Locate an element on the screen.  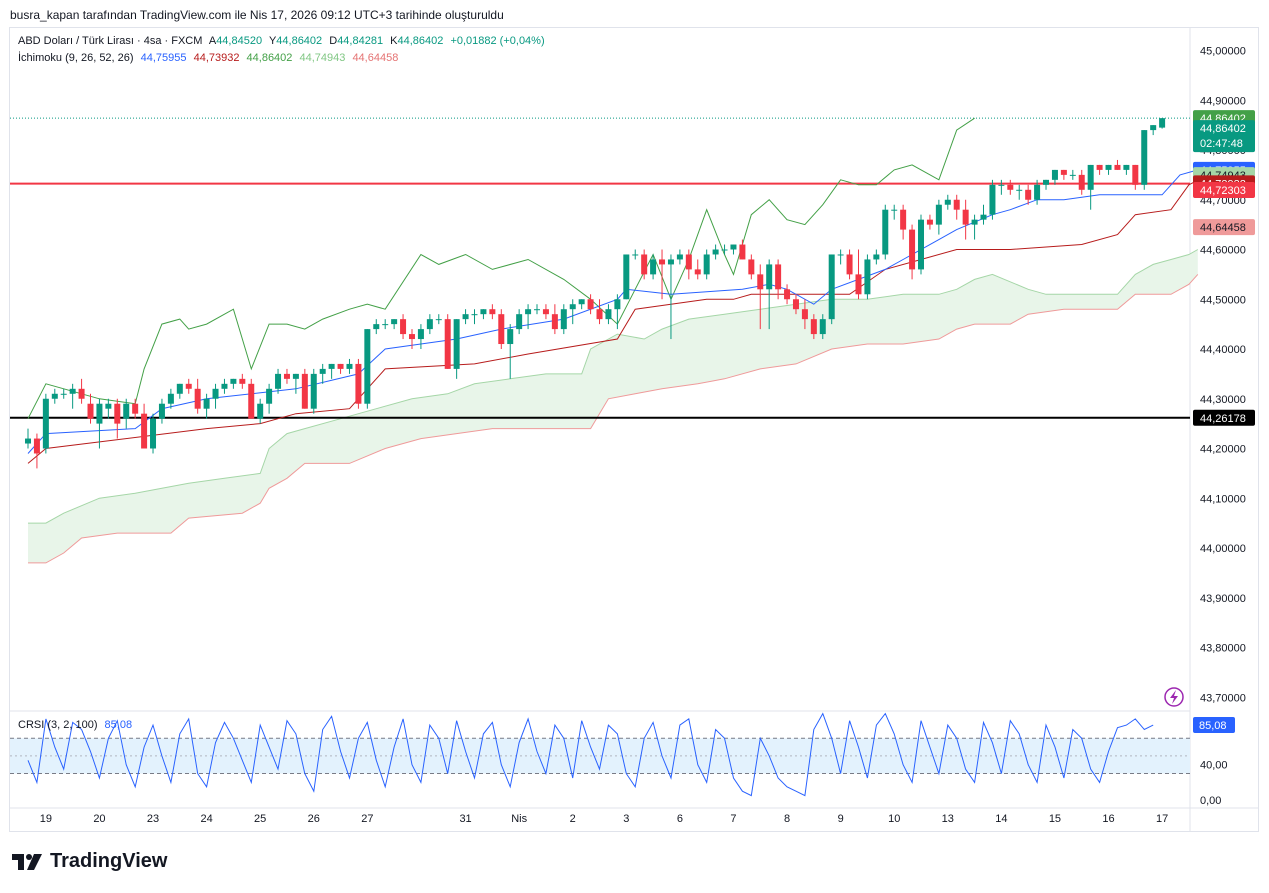
close-value: 44,86402 is located at coordinates (420, 41).